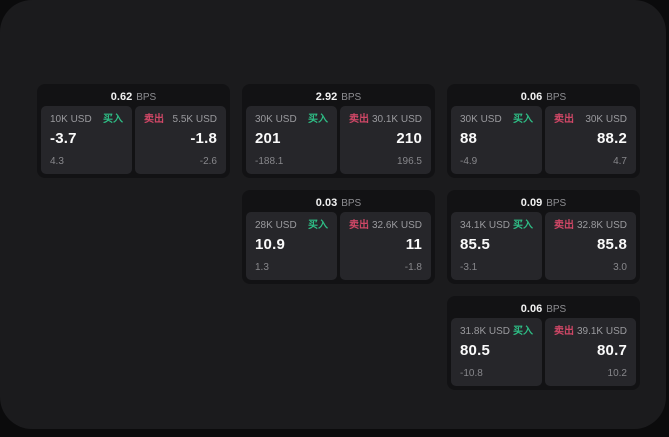  What do you see at coordinates (496, 352) in the screenshot?
I see `buy-tile: 31.8K USD 买入 80.5 -10.8` at bounding box center [496, 352].